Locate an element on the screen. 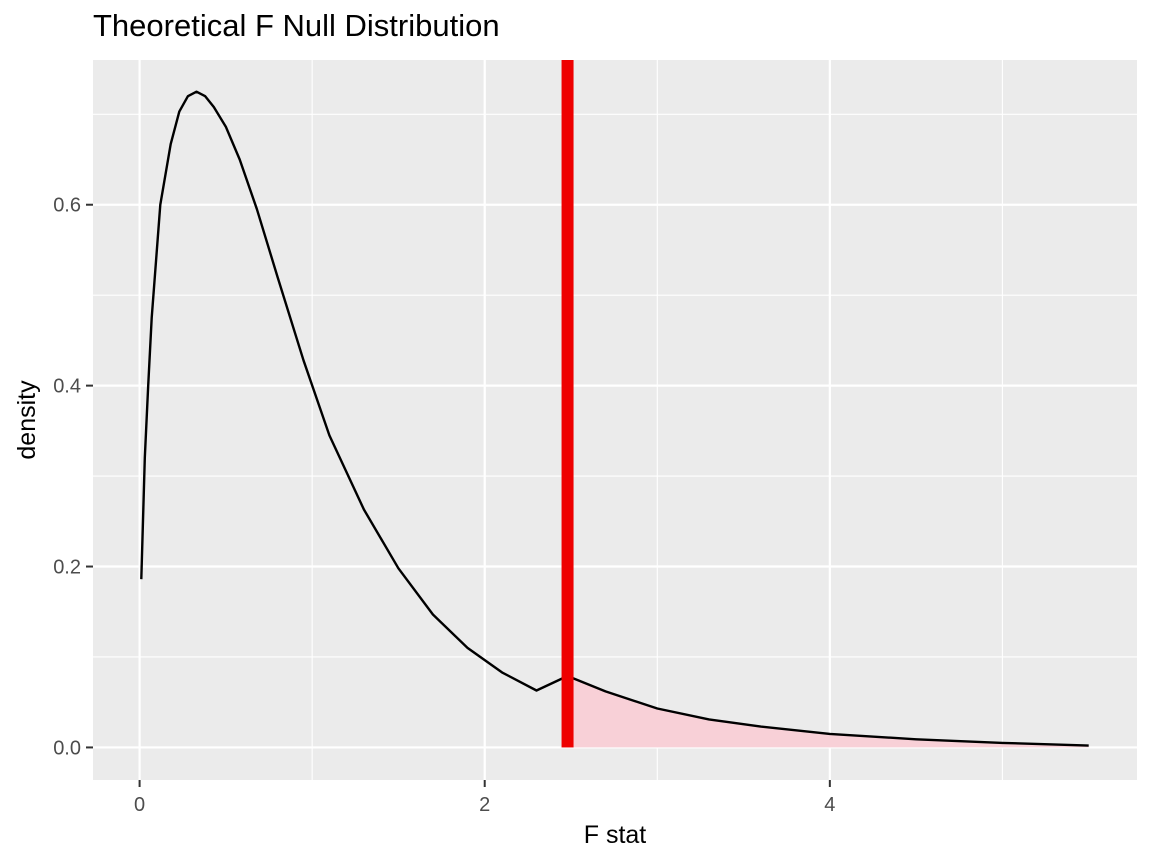 The image size is (1152, 864). x-axis-title: F stat is located at coordinates (615, 835).